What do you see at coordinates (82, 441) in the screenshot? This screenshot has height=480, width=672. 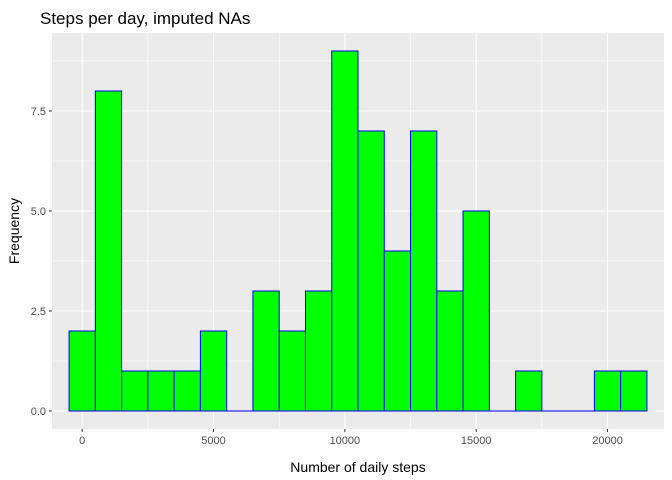 I see `x-tick-label: 0` at bounding box center [82, 441].